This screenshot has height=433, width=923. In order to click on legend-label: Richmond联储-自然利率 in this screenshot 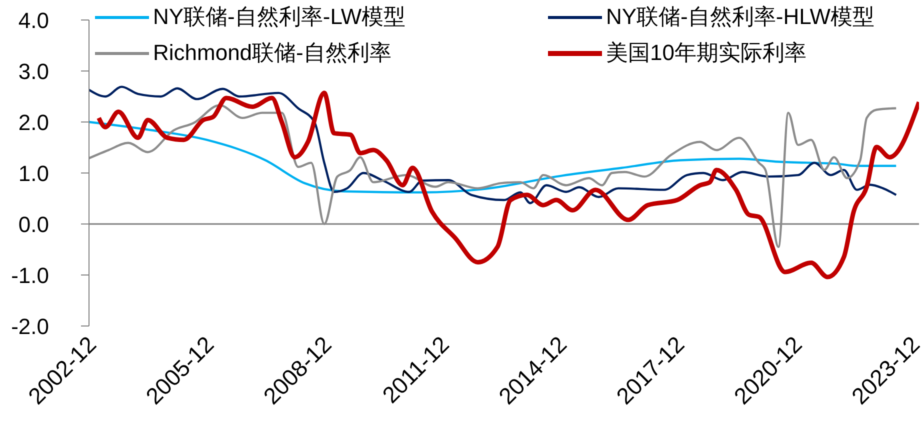, I will do `click(272, 53)`.